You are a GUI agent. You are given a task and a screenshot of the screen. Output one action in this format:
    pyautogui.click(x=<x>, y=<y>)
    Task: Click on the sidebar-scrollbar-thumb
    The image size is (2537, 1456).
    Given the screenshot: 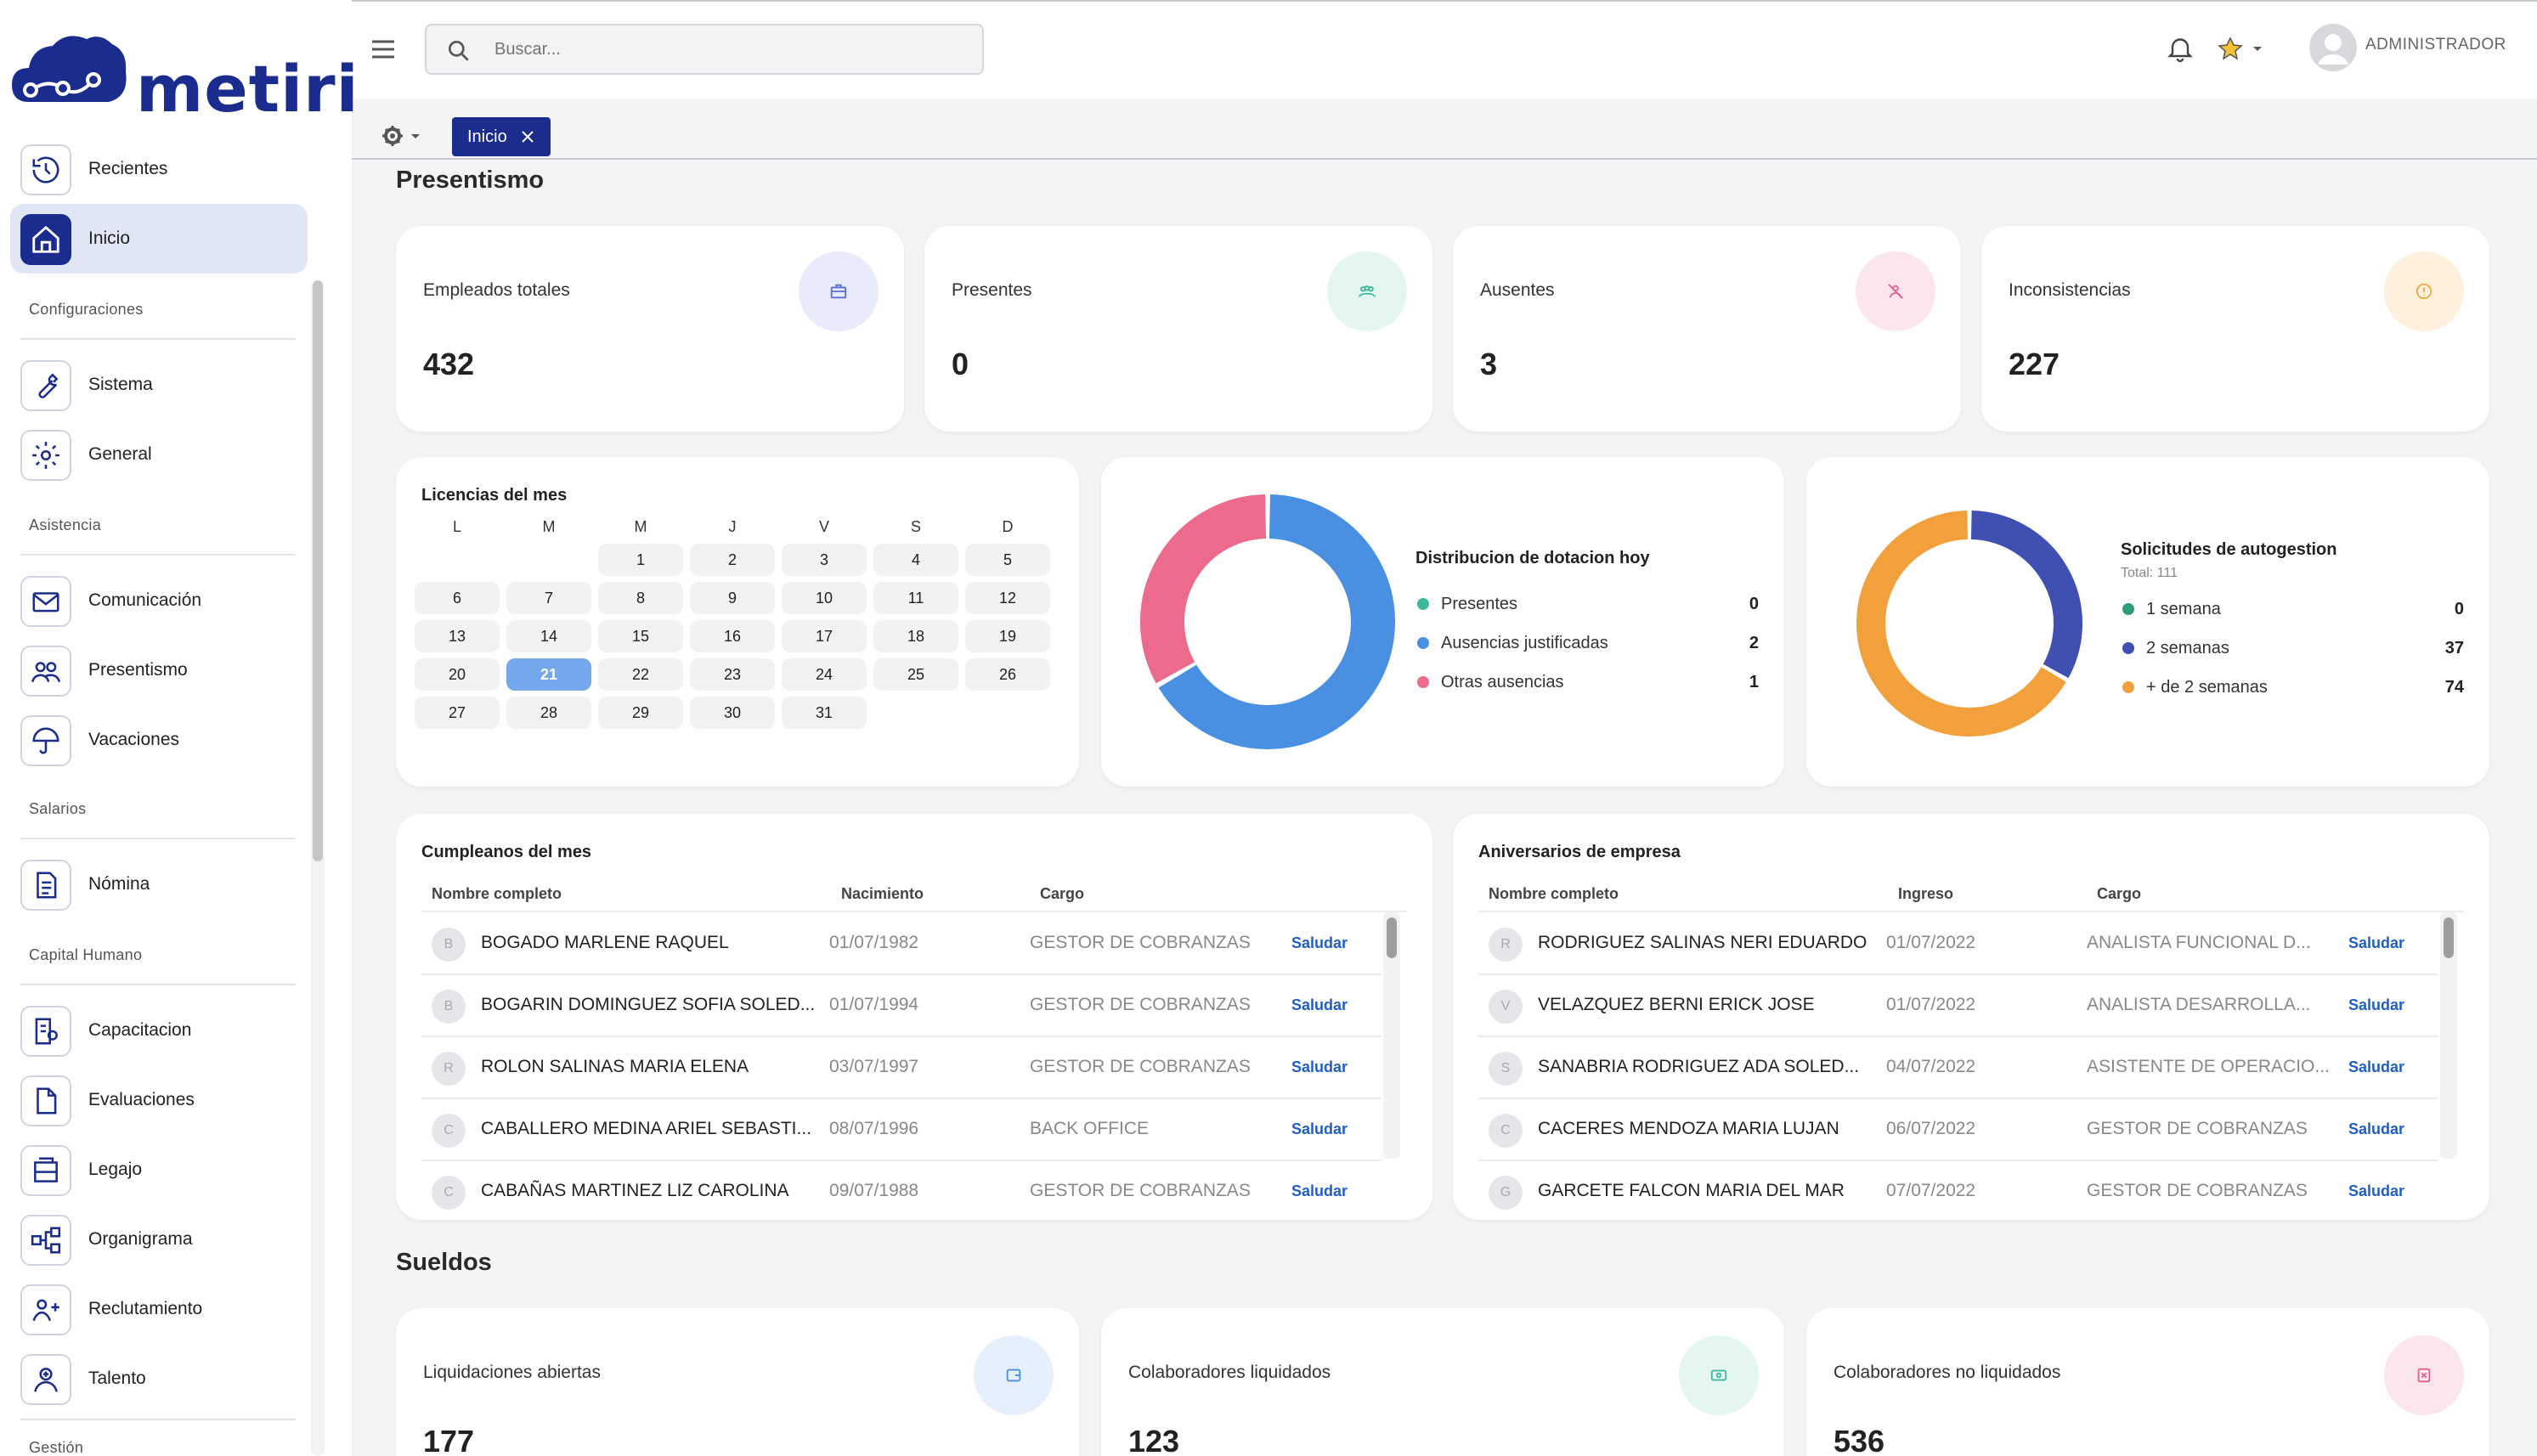 What is the action you would take?
    pyautogui.click(x=318, y=571)
    